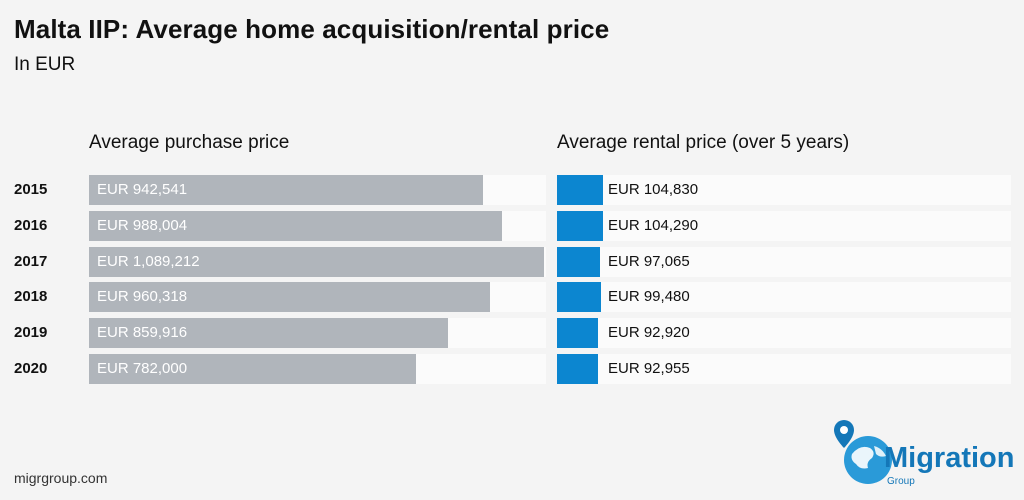  Describe the element at coordinates (148, 261) in the screenshot. I see `purchase-value-label: EUR 1,089,212` at that location.